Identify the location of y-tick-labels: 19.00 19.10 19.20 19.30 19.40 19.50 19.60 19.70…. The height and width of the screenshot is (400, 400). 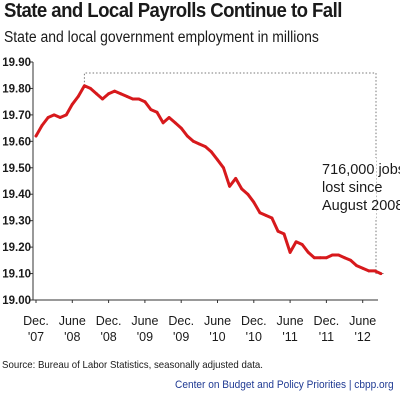
(16, 182).